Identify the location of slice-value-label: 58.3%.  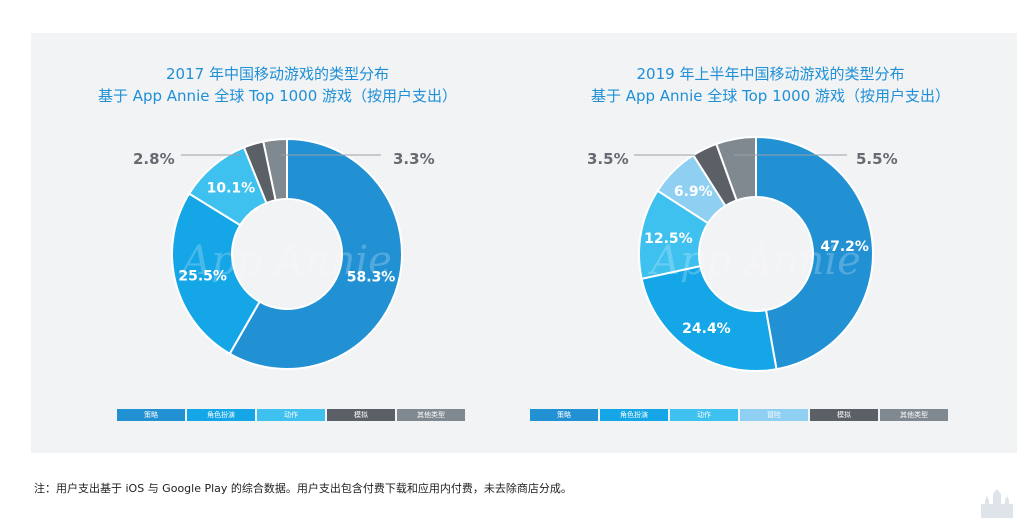
(371, 277).